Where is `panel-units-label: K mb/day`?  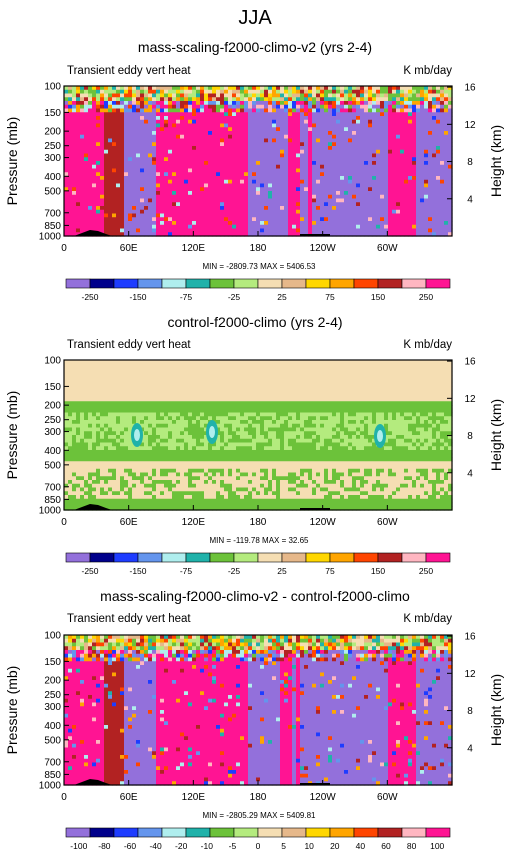
panel-units-label: K mb/day is located at coordinates (427, 71).